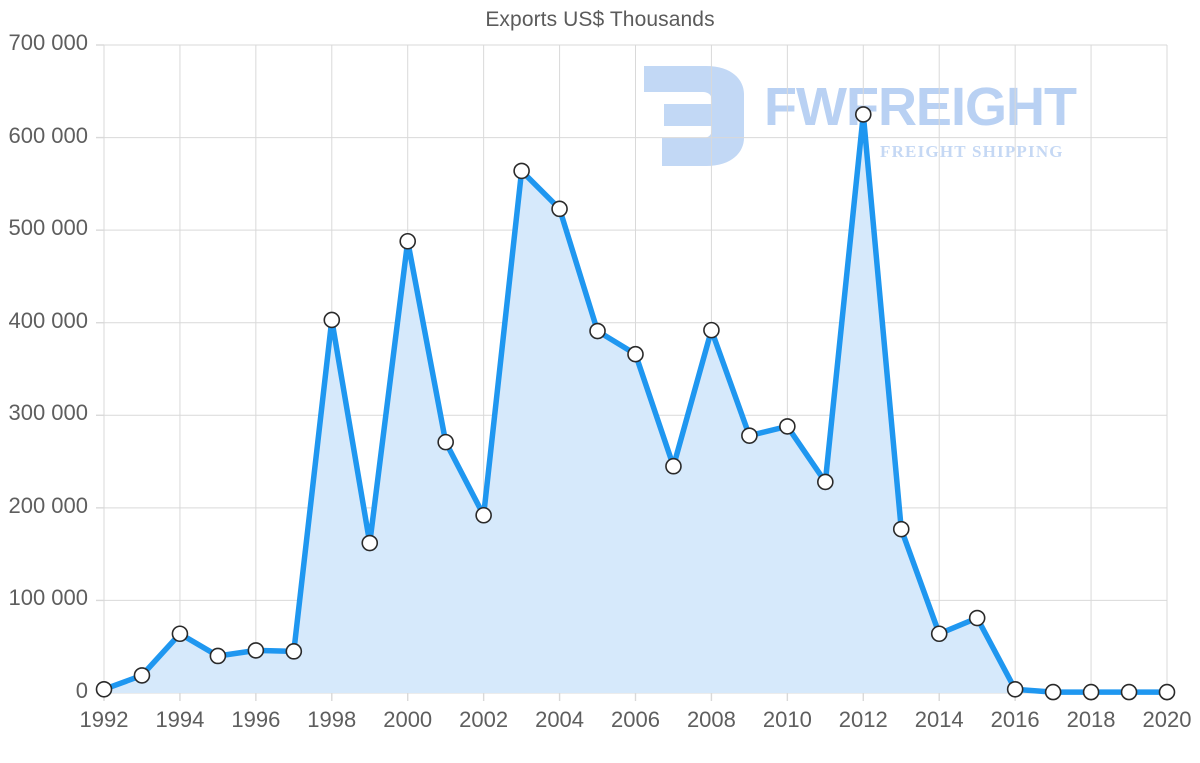 The width and height of the screenshot is (1200, 763). What do you see at coordinates (560, 719) in the screenshot?
I see `x-tick-label: 2004` at bounding box center [560, 719].